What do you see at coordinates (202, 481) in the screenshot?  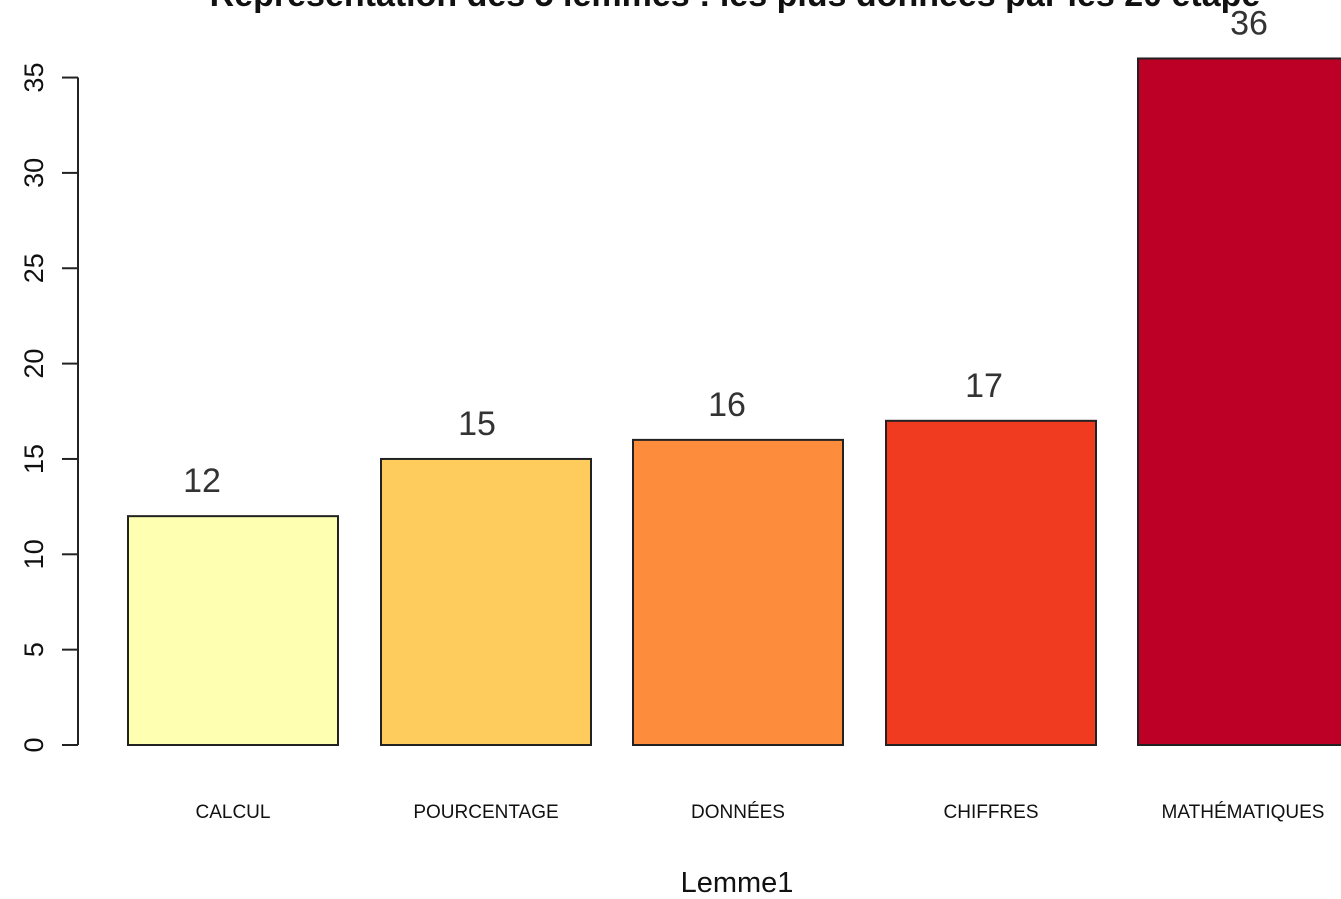 I see `data-label: 12` at bounding box center [202, 481].